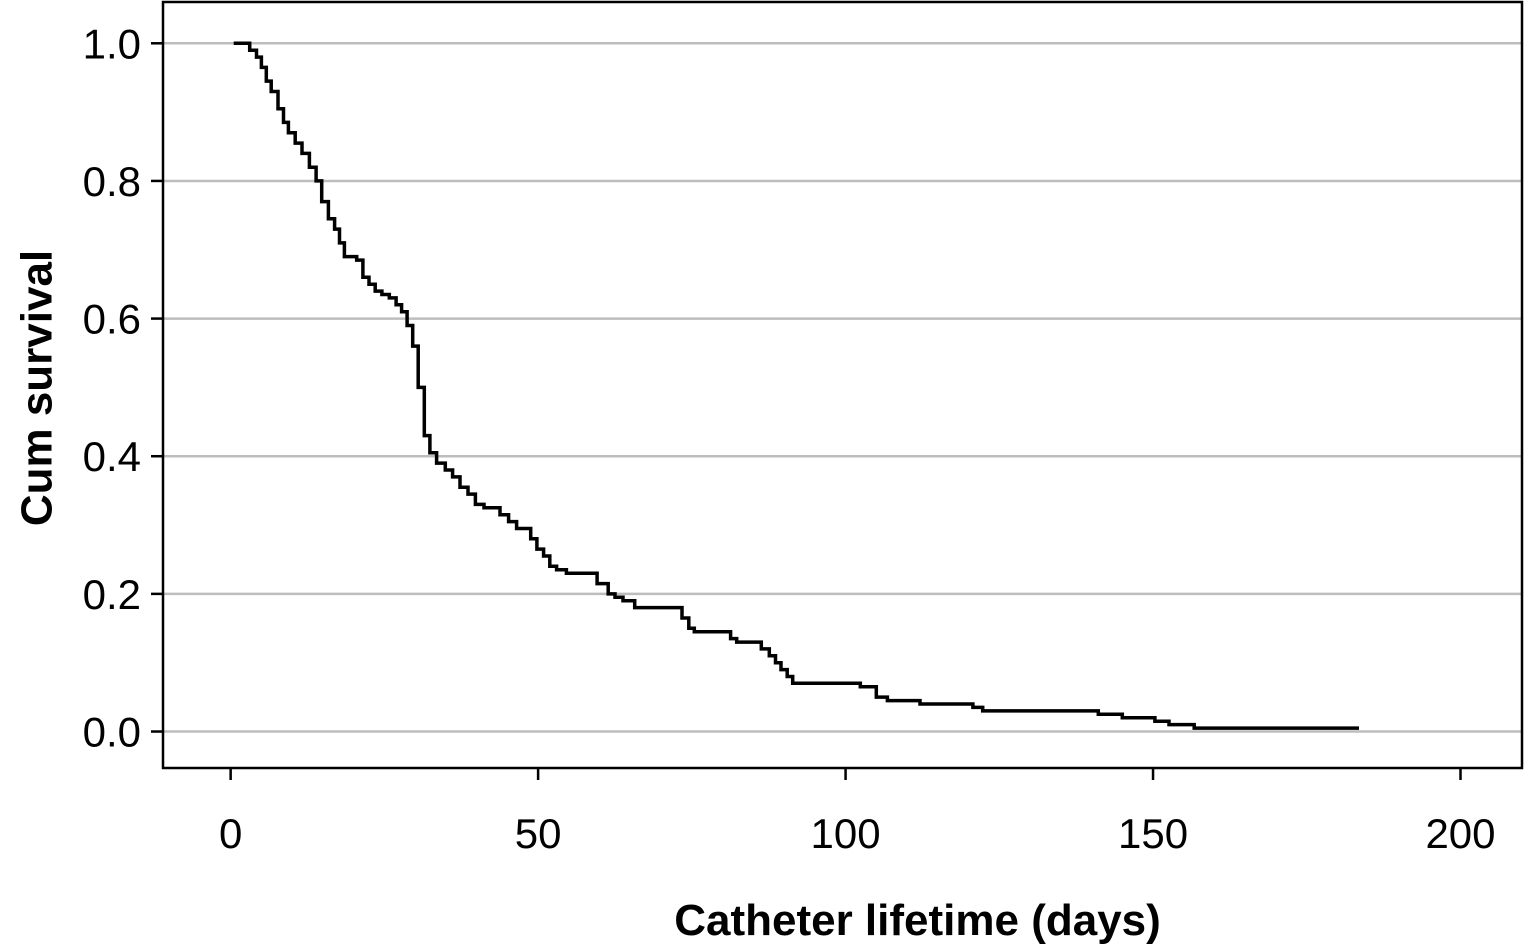  Describe the element at coordinates (123, 388) in the screenshot. I see `y-axis: 0.0 0.2 0.4 0.6 0.8 1.0` at that location.